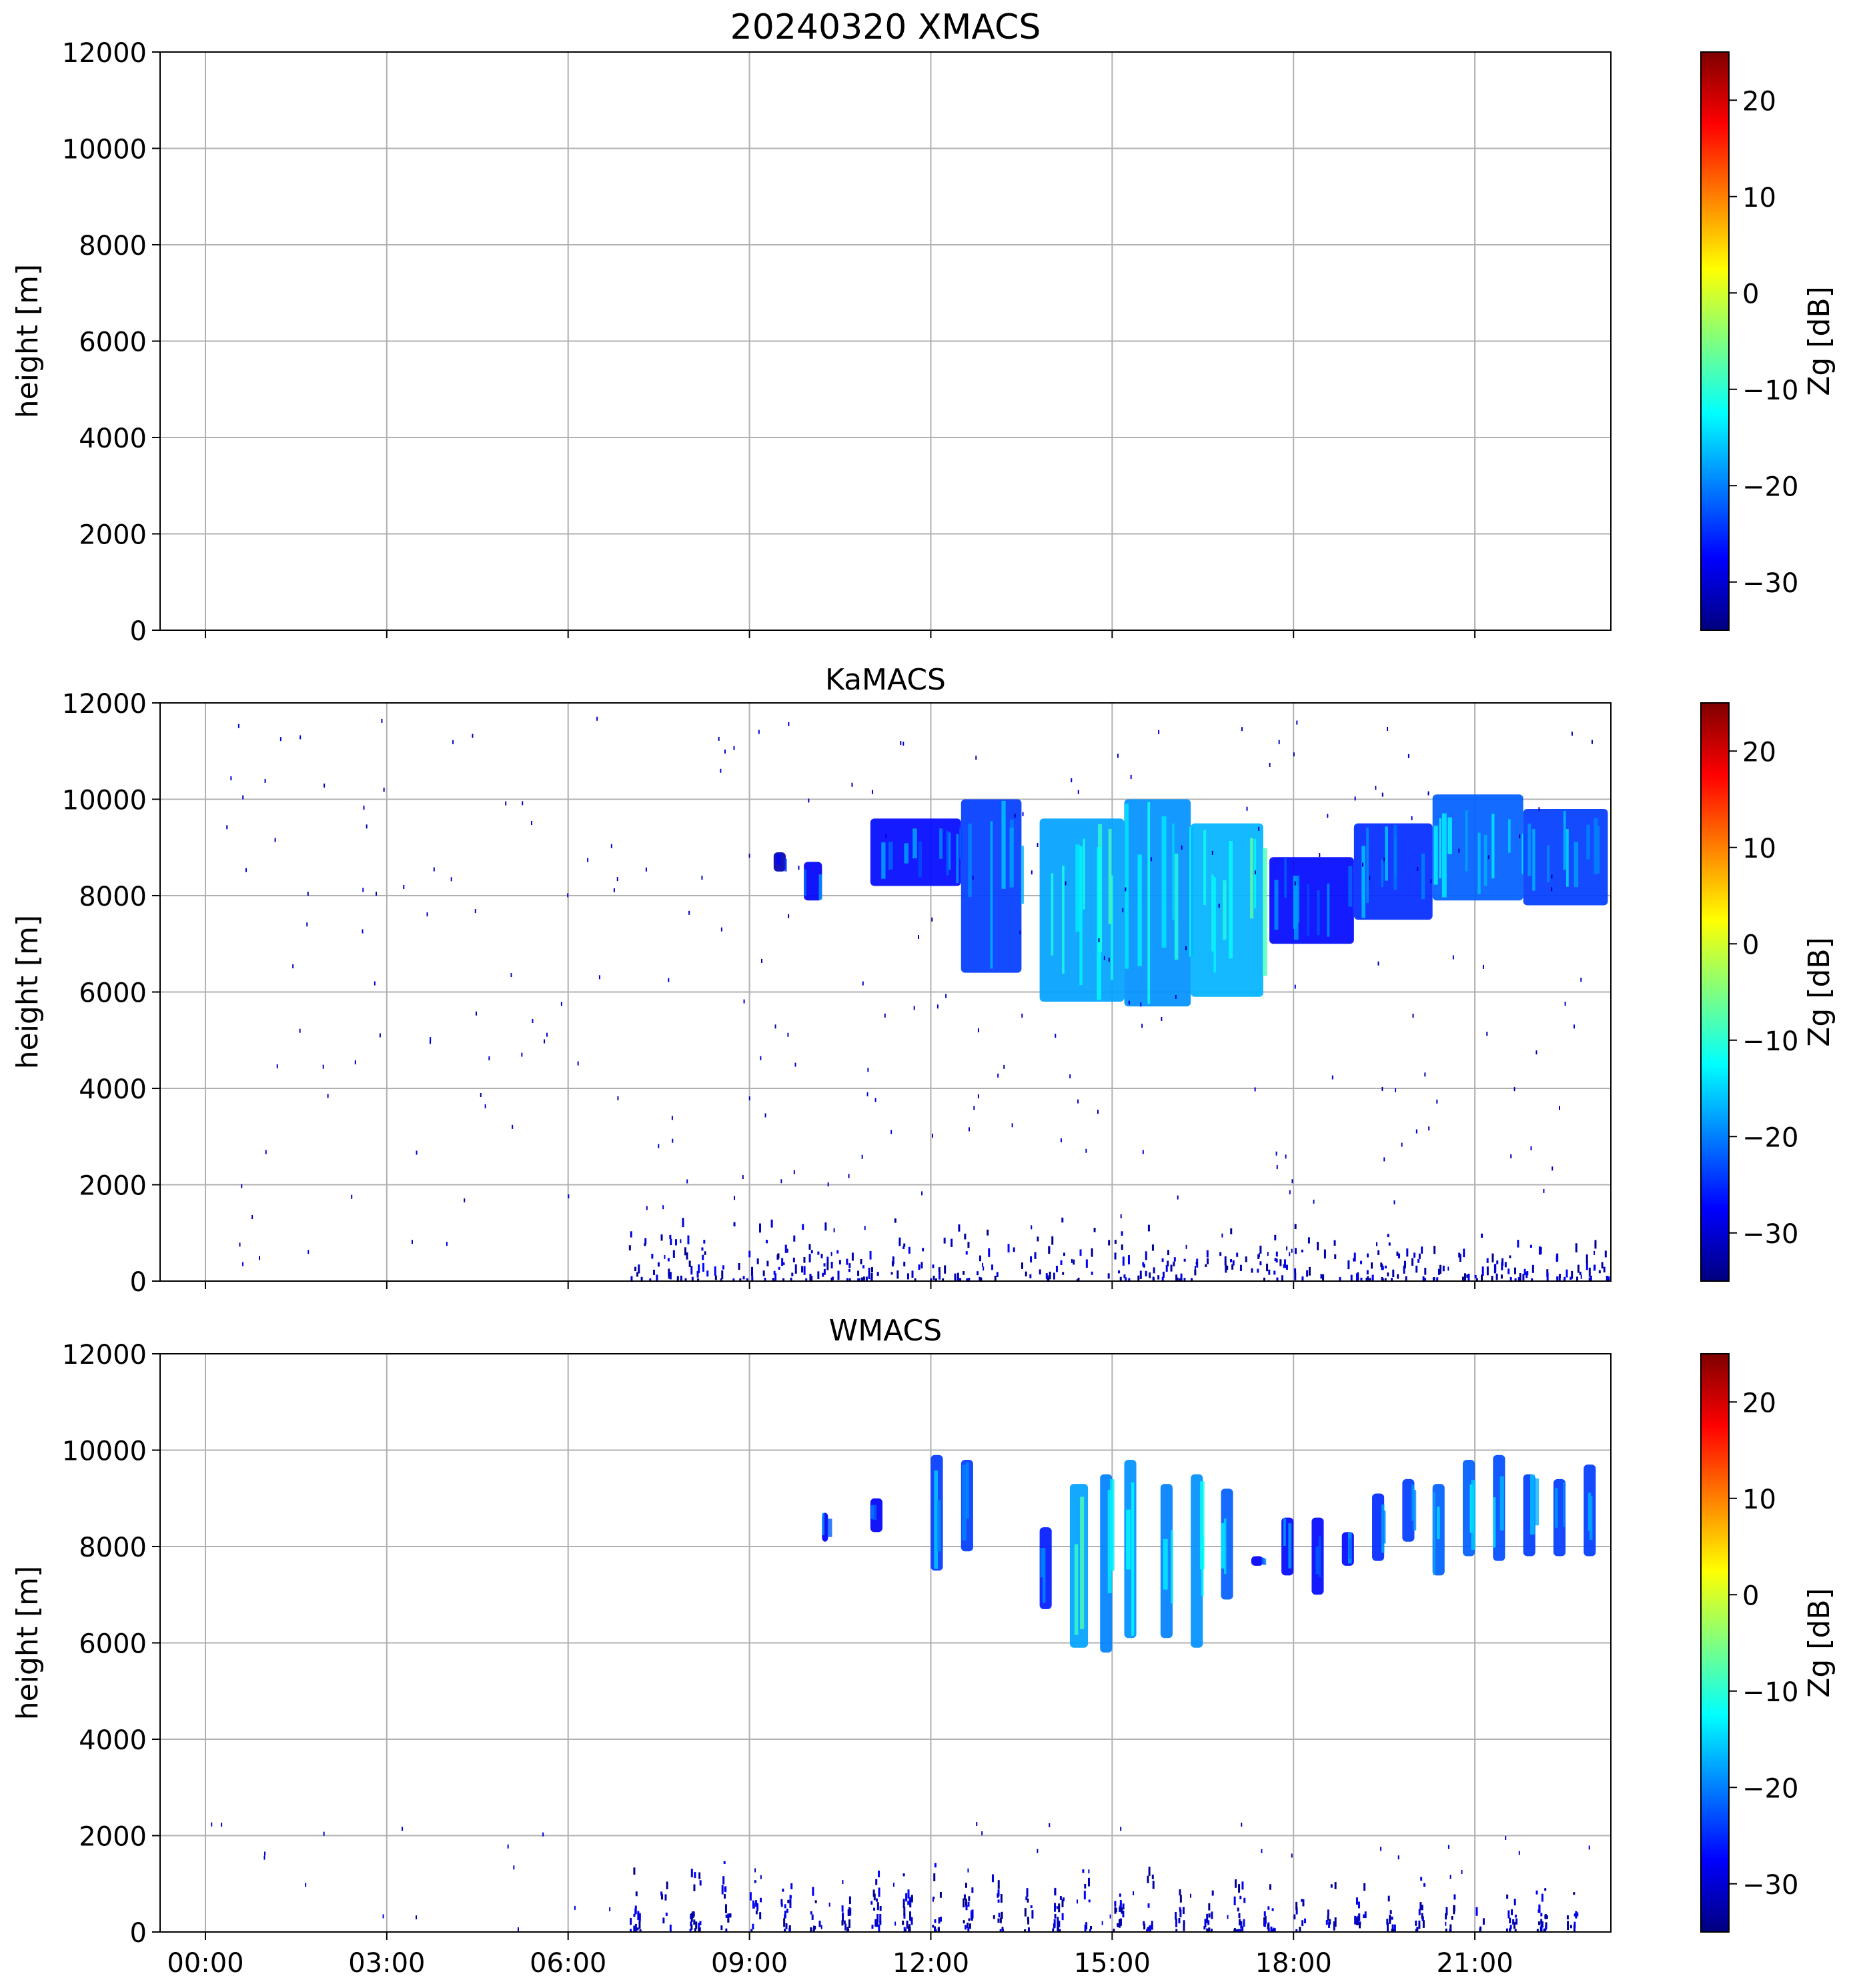 Image resolution: width=1859 pixels, height=1988 pixels. What do you see at coordinates (113, 1740) in the screenshot?
I see `y-tick-label: 4000` at bounding box center [113, 1740].